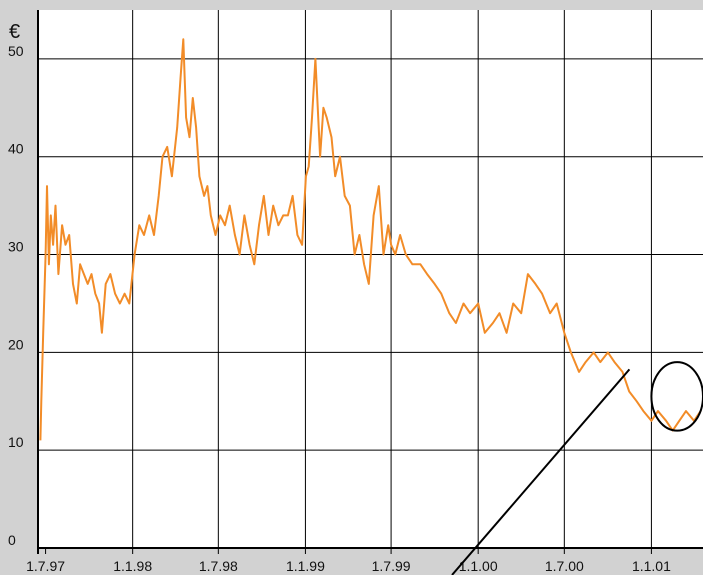 This screenshot has width=703, height=575. What do you see at coordinates (16, 149) in the screenshot?
I see `y-tick-label: 40` at bounding box center [16, 149].